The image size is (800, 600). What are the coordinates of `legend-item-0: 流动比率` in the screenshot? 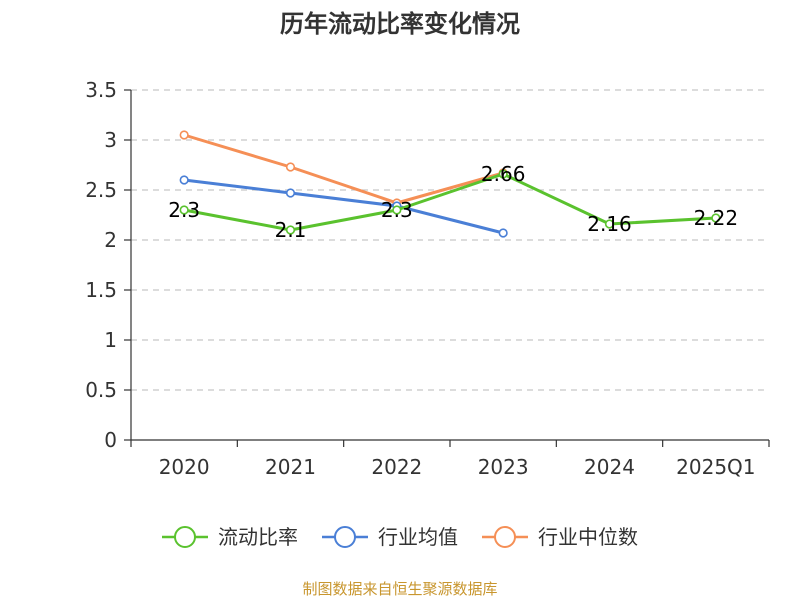 It's located at (230, 537).